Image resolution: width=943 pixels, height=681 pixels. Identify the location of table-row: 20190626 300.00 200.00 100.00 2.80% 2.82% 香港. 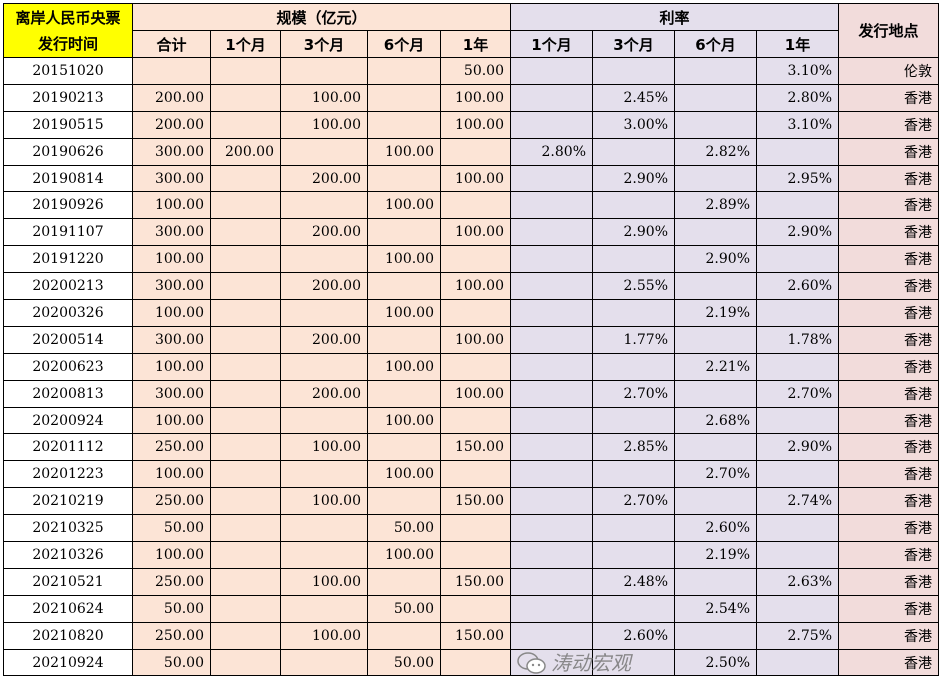
(471, 151).